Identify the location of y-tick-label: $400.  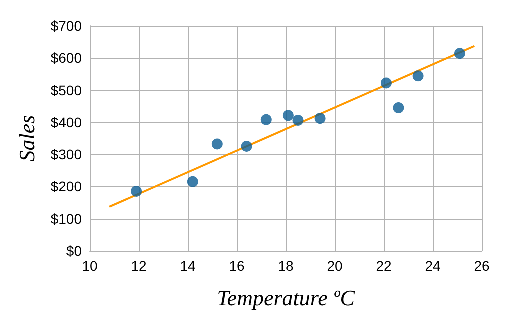
(66, 122).